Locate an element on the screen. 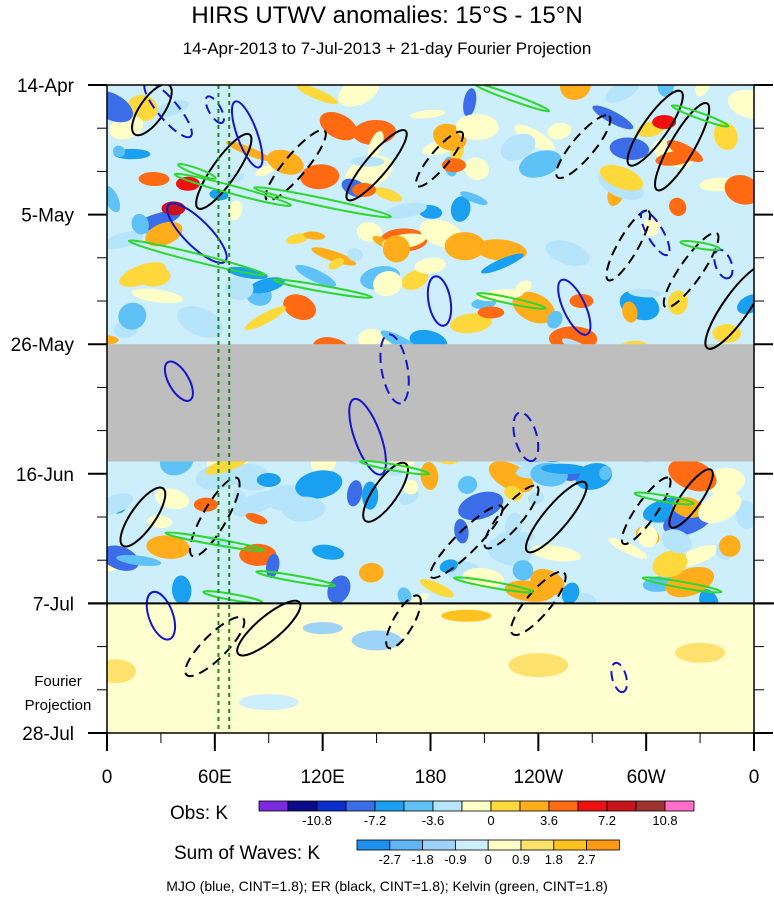 This screenshot has width=774, height=899. obs-colorbar: -10.8 -7.2 -3.6 0 3.6 7.2 10.8 is located at coordinates (476, 814).